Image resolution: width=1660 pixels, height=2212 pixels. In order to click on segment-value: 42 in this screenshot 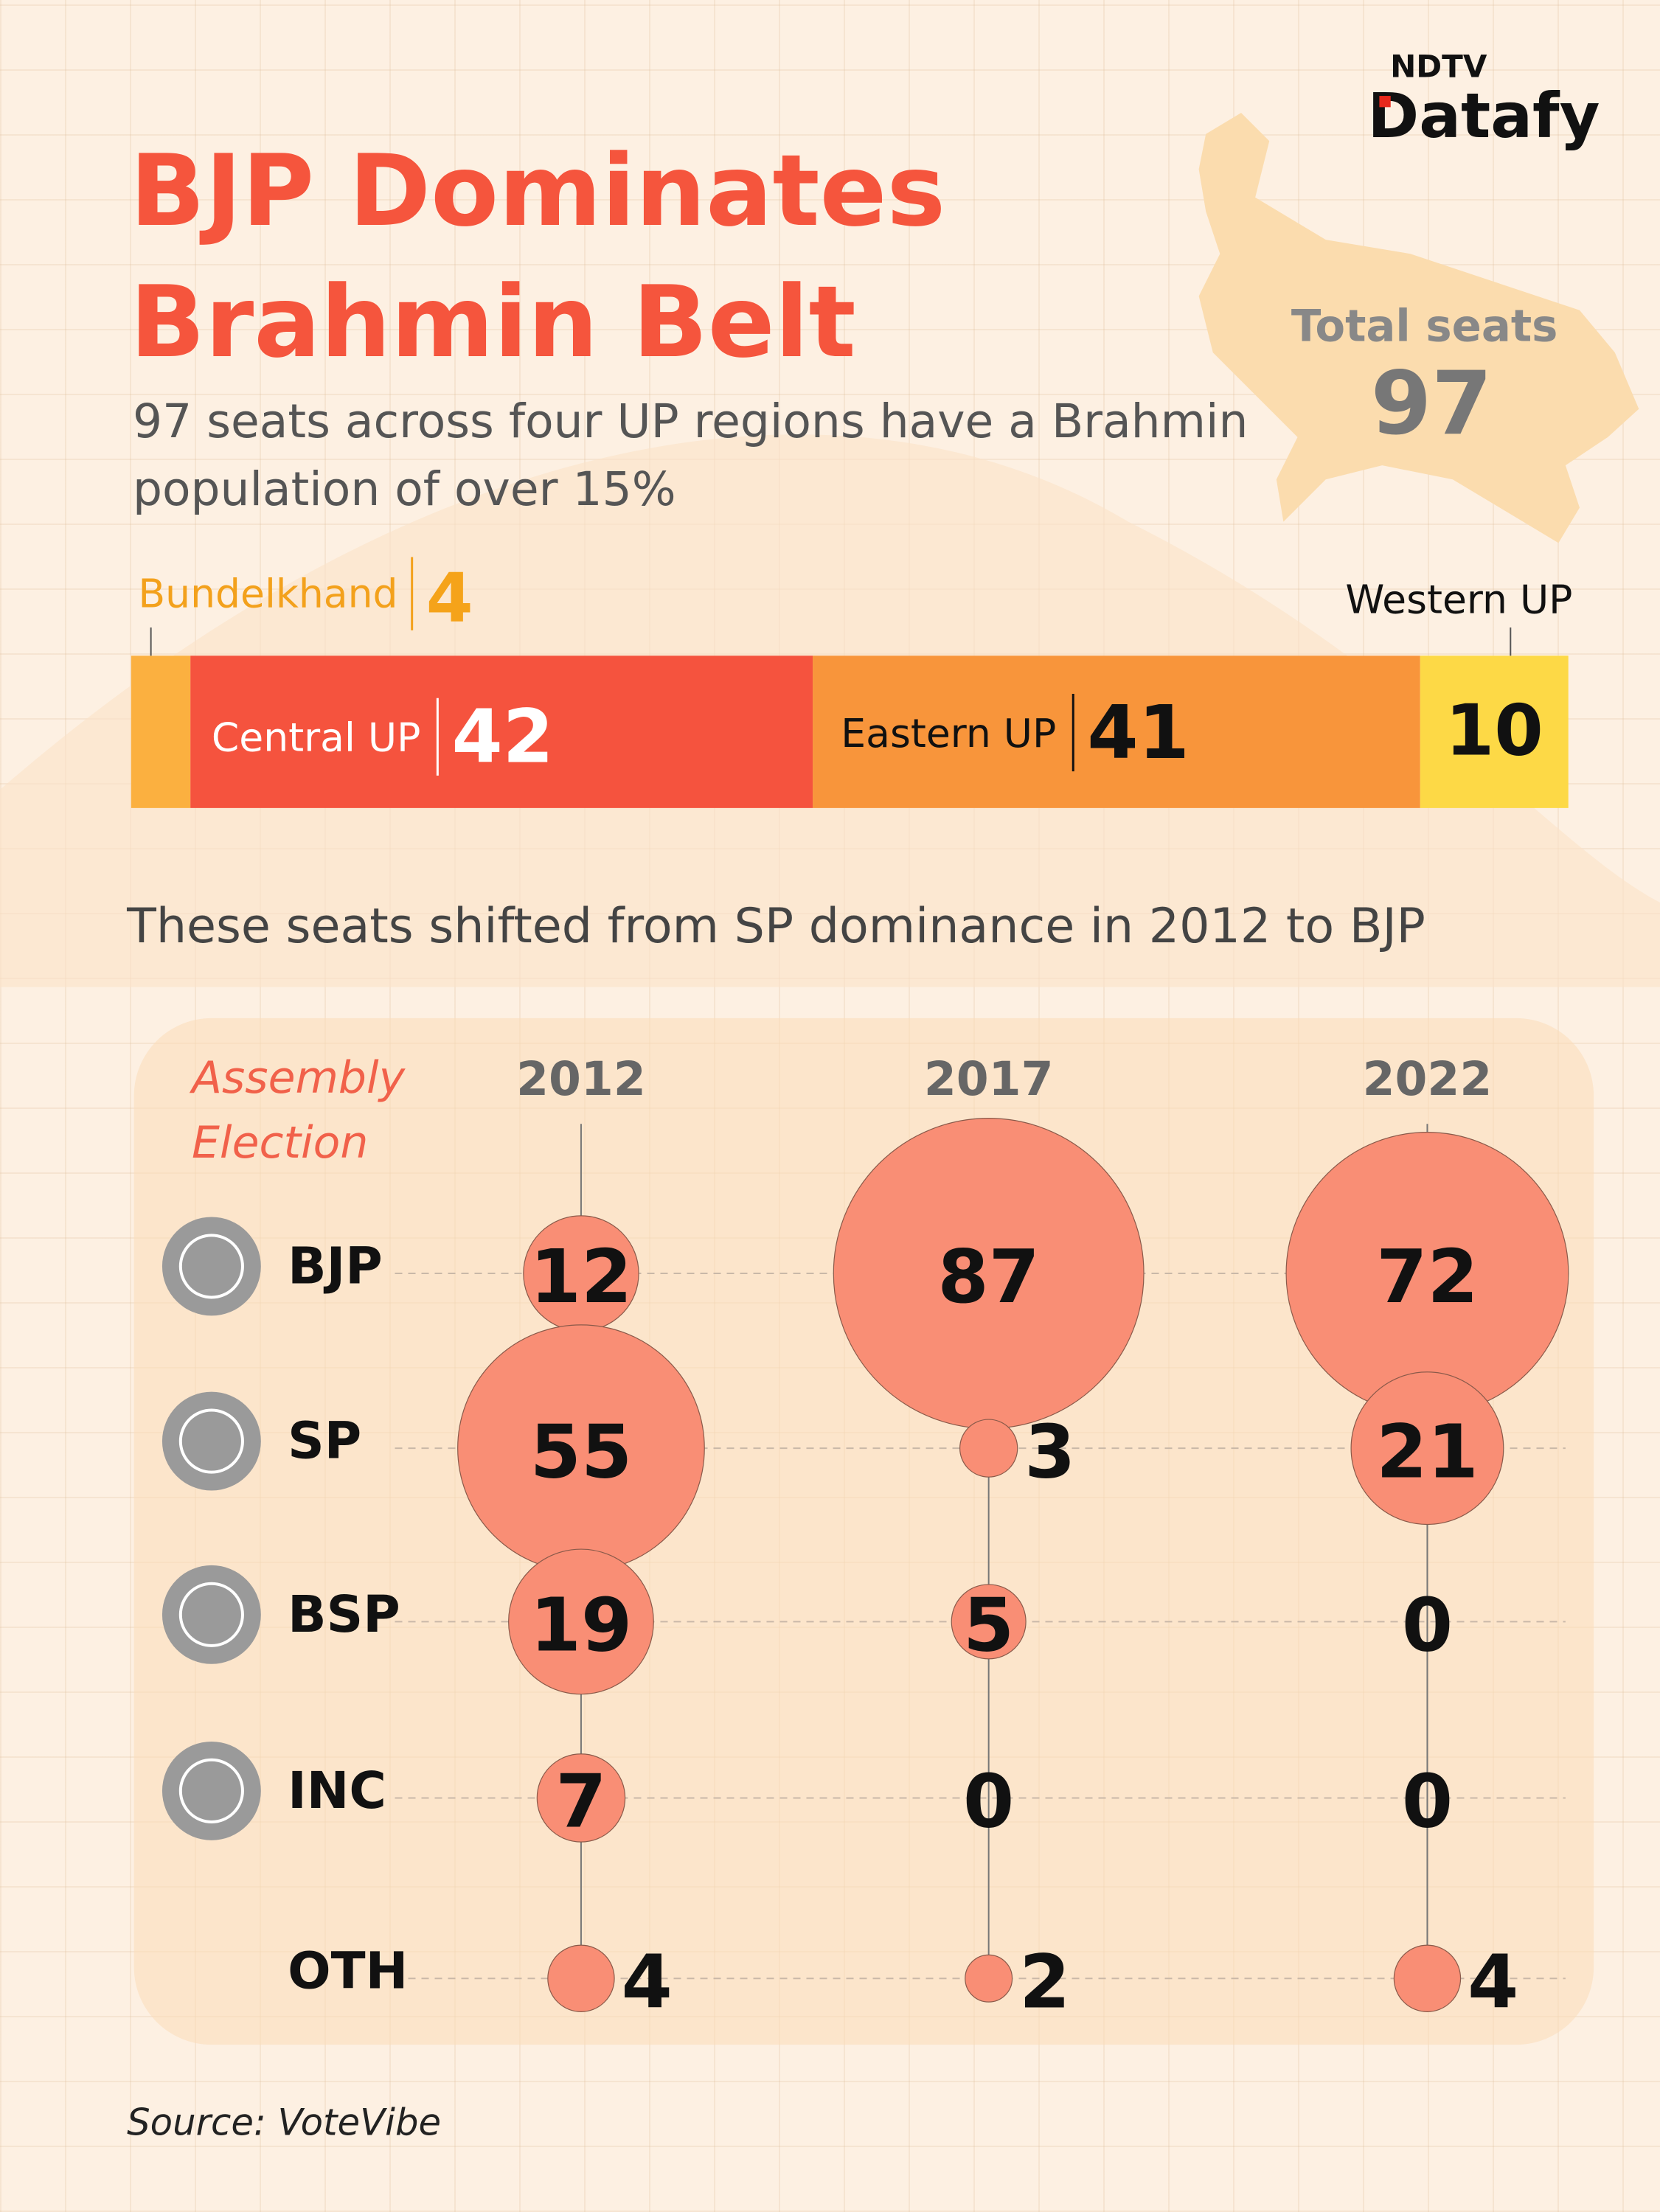, I will do `click(502, 737)`.